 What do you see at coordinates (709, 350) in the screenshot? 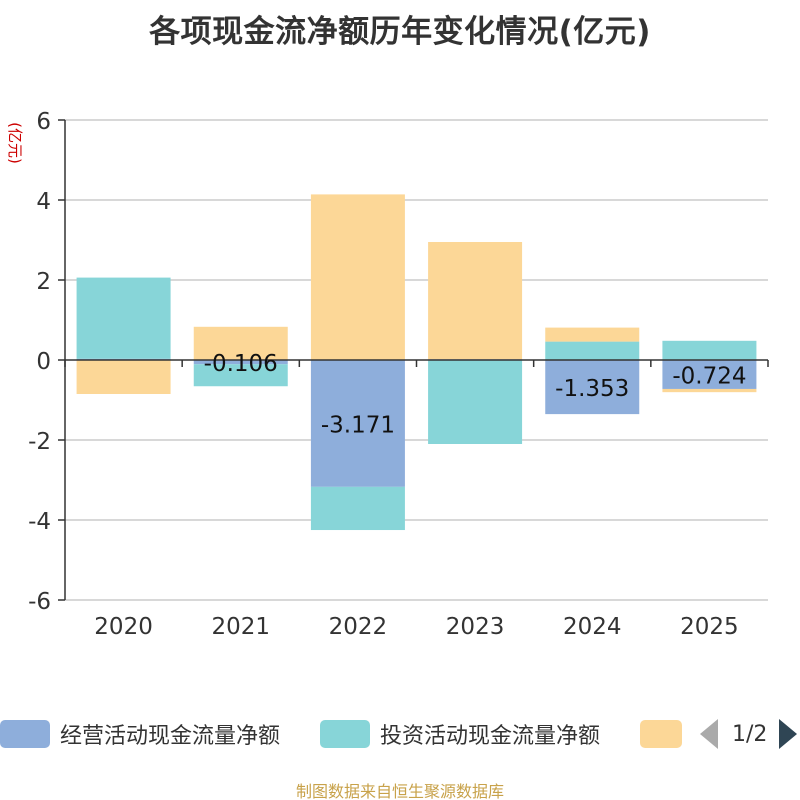
I see `bar-s1-2025` at bounding box center [709, 350].